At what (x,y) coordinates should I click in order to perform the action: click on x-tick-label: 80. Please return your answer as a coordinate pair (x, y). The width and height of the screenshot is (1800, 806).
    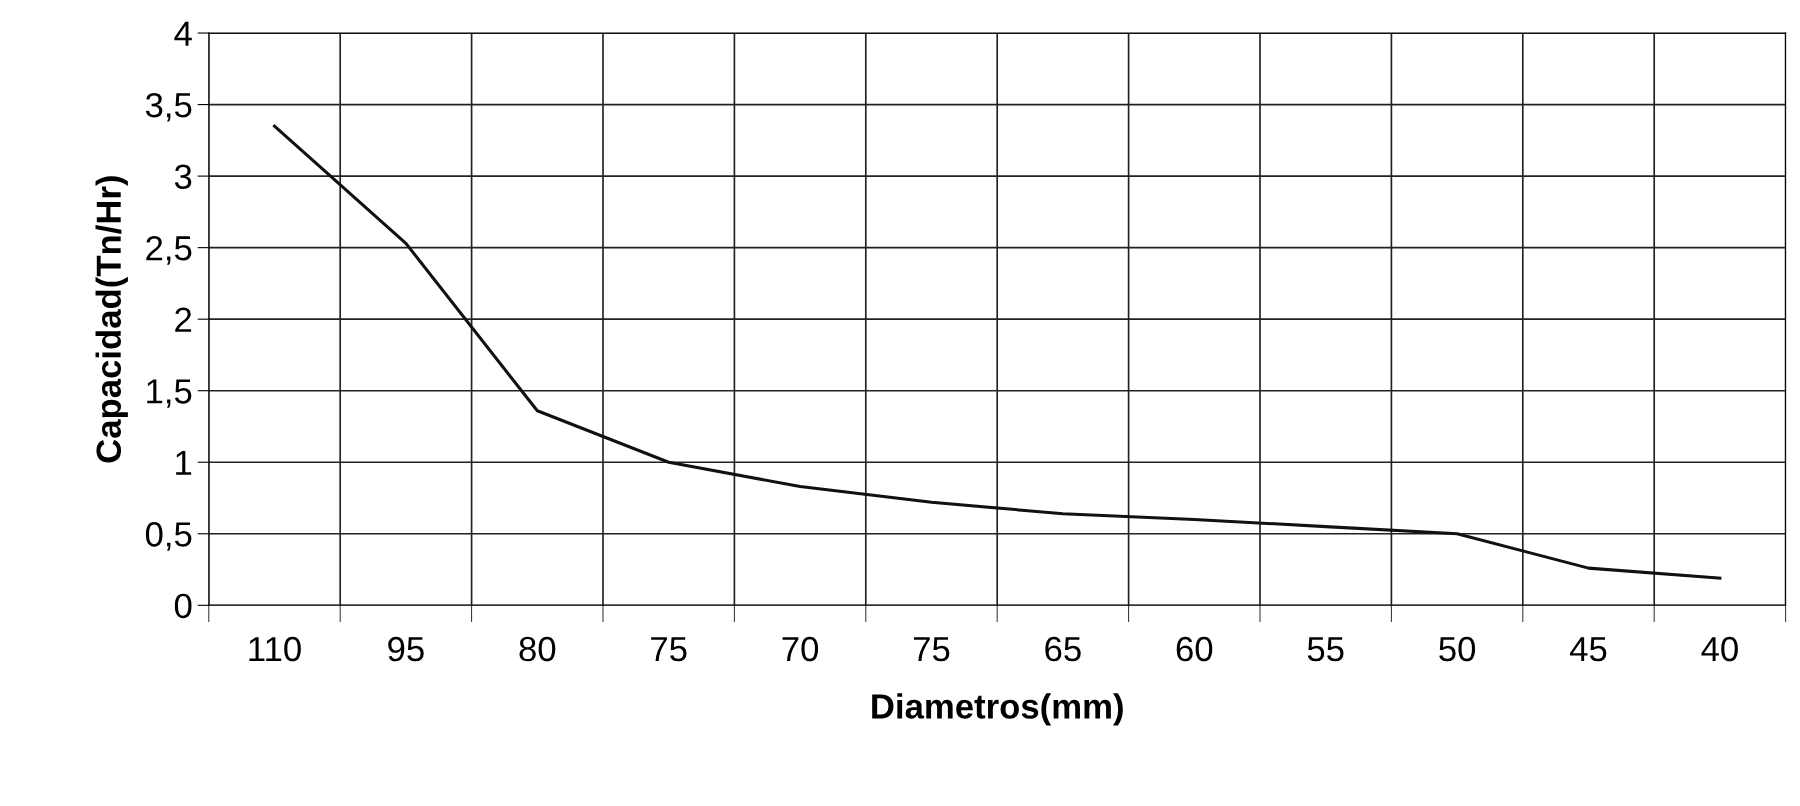
    Looking at the image, I should click on (537, 649).